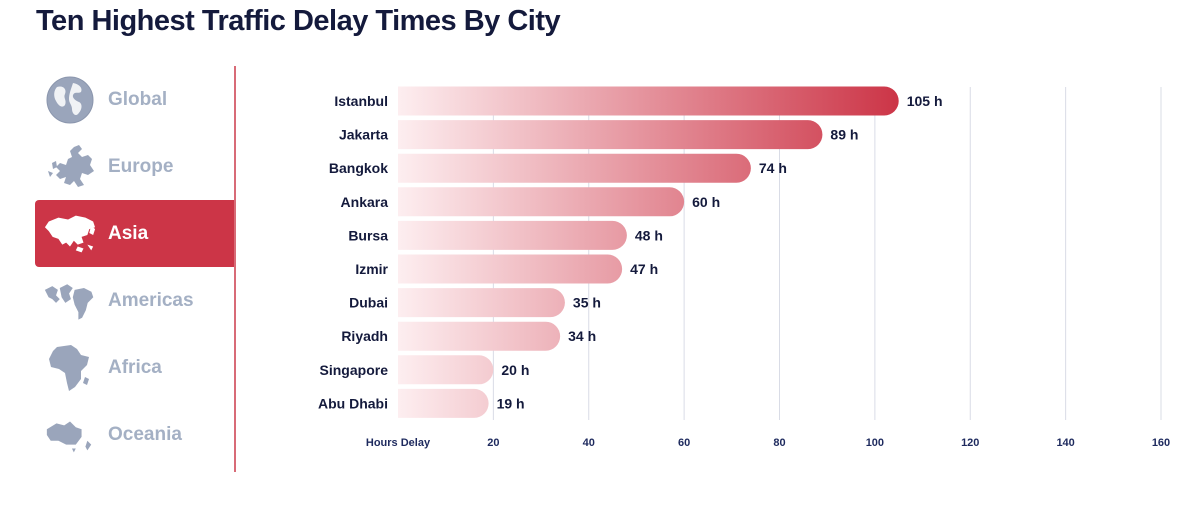  What do you see at coordinates (515, 370) in the screenshot?
I see `value-label: 20 h` at bounding box center [515, 370].